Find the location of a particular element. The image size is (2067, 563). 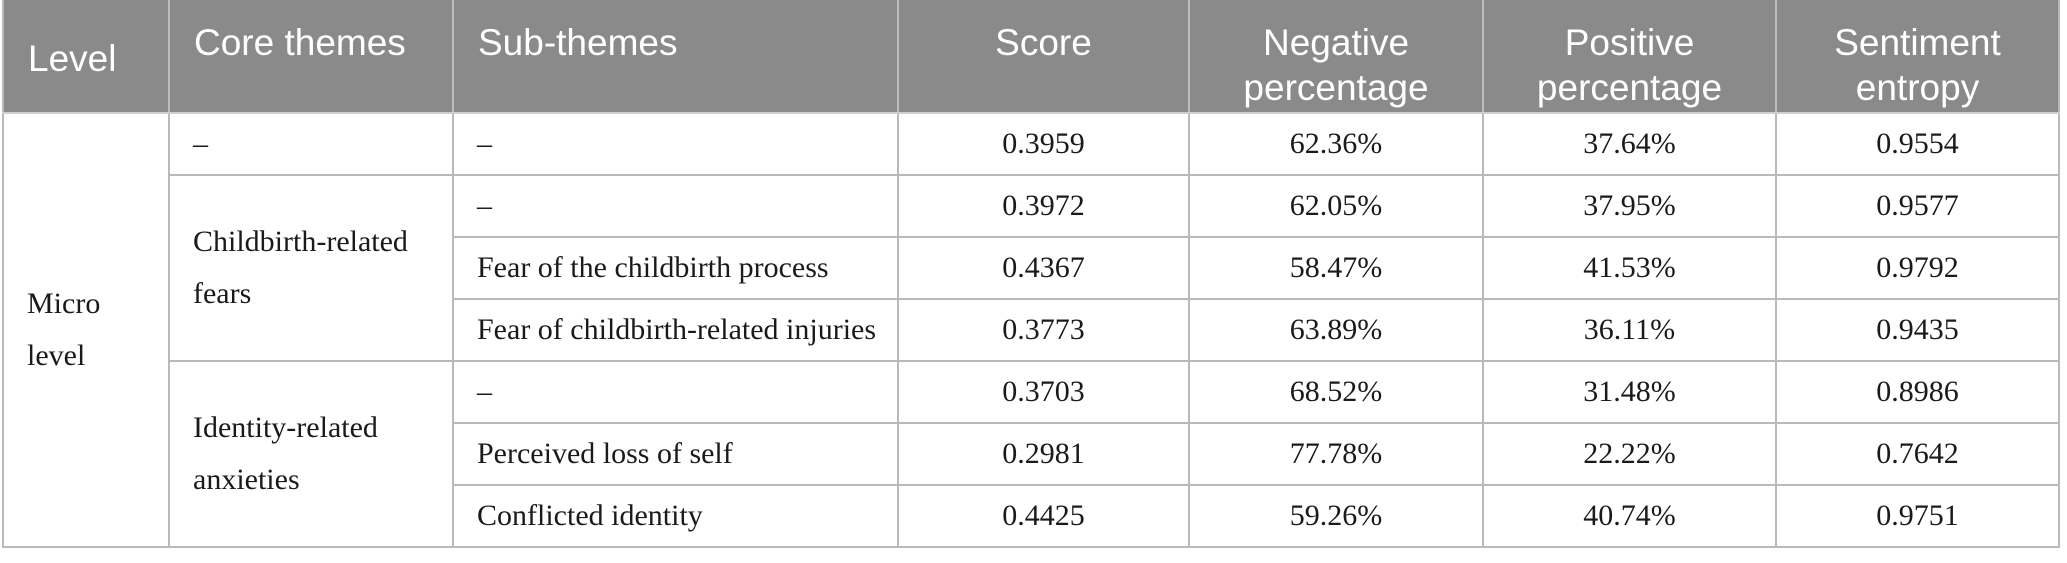

cell-sentiment-entropy: 0.9435 is located at coordinates (1917, 330).